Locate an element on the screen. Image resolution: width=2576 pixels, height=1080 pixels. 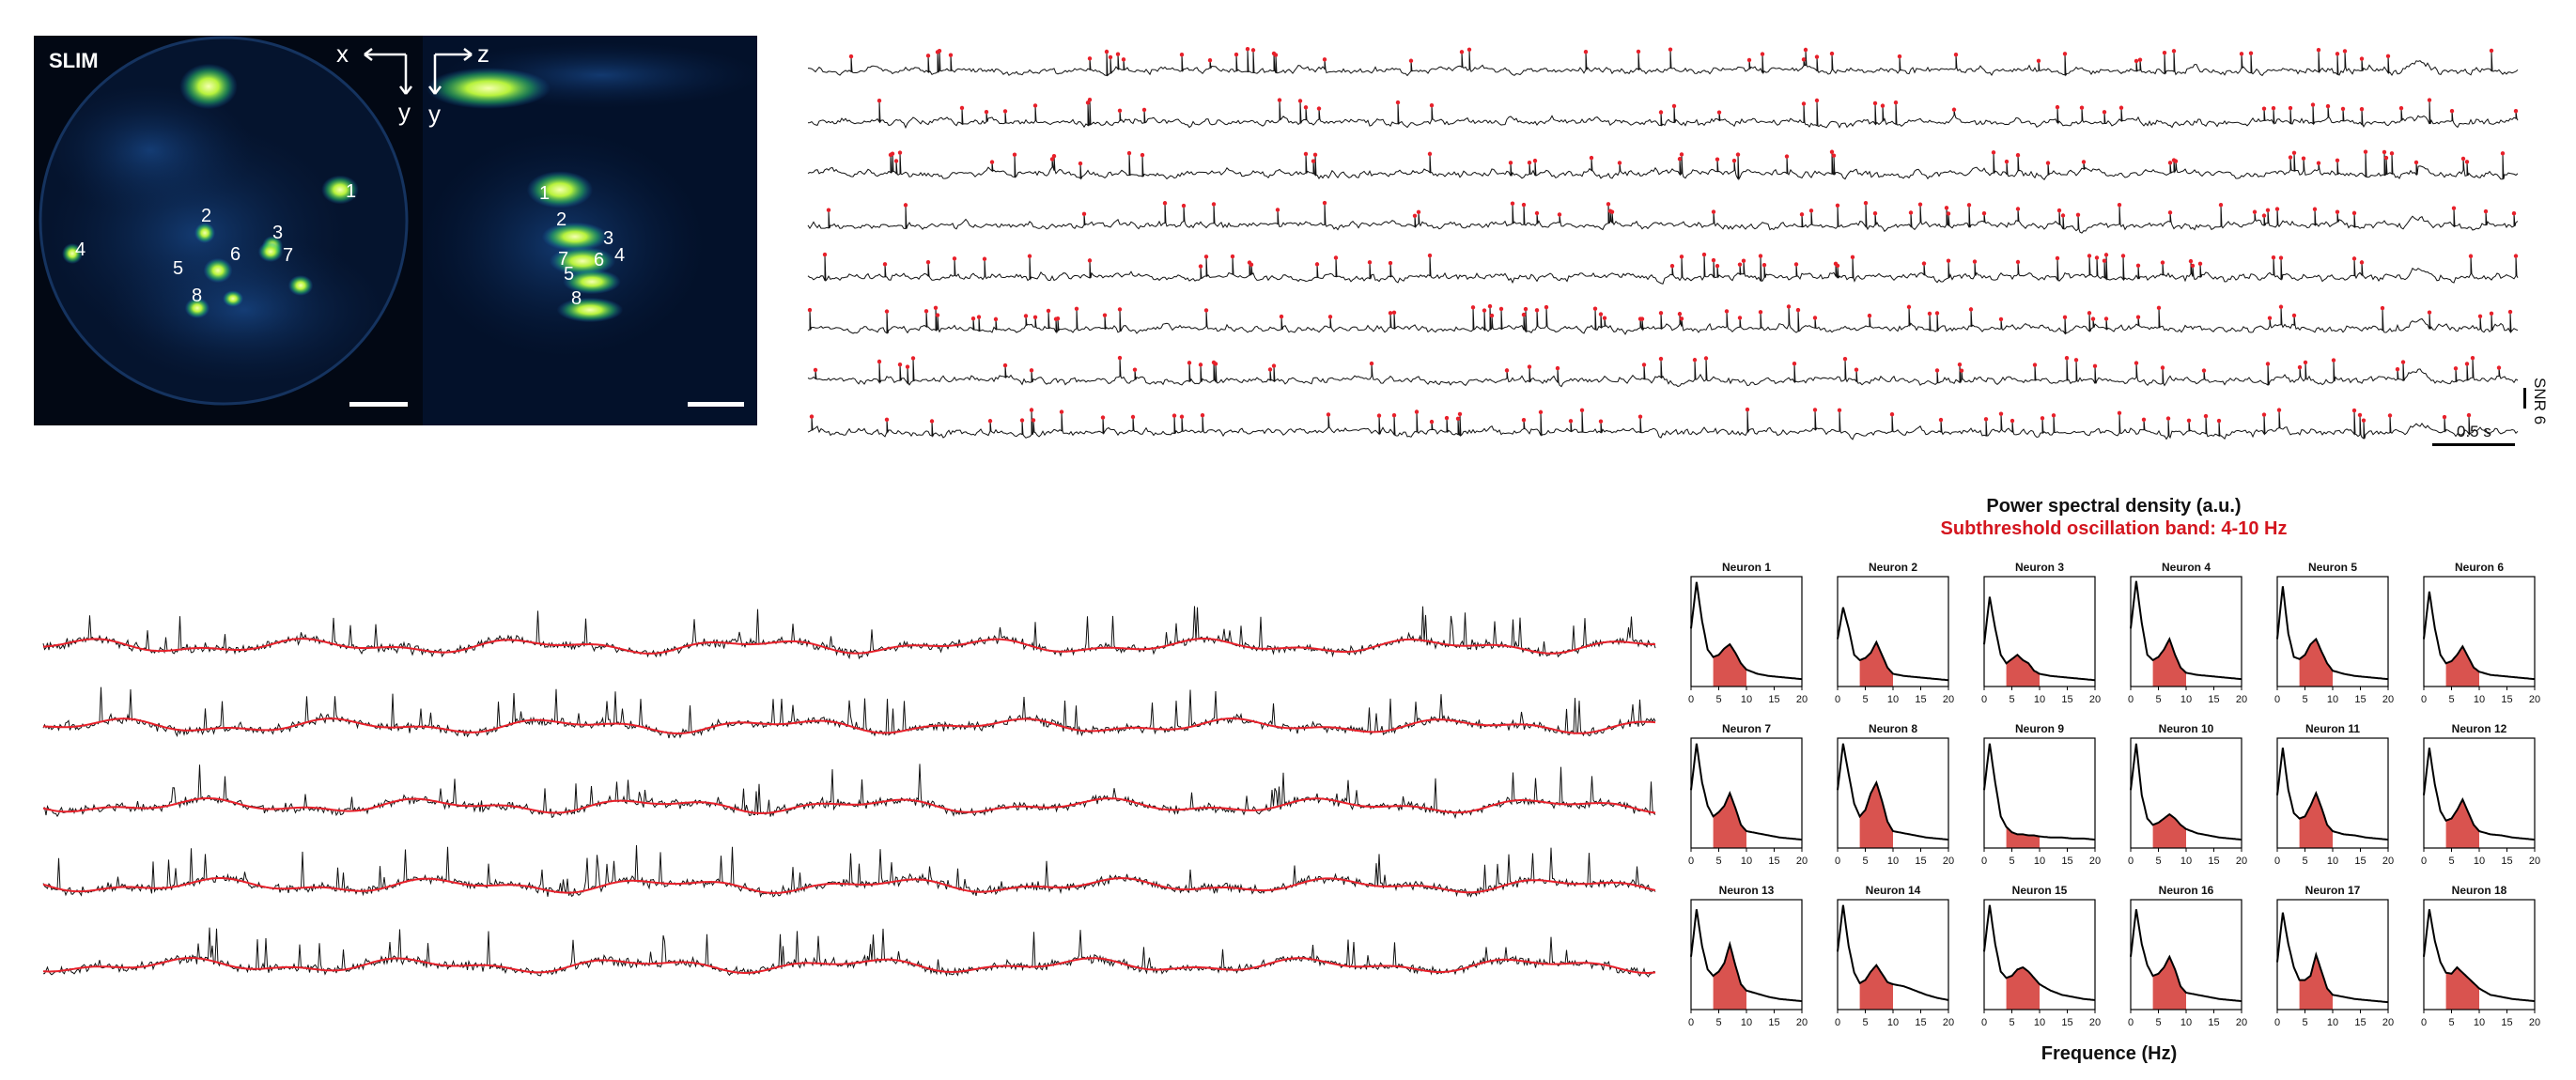
orientation-axes is located at coordinates (418, 72).